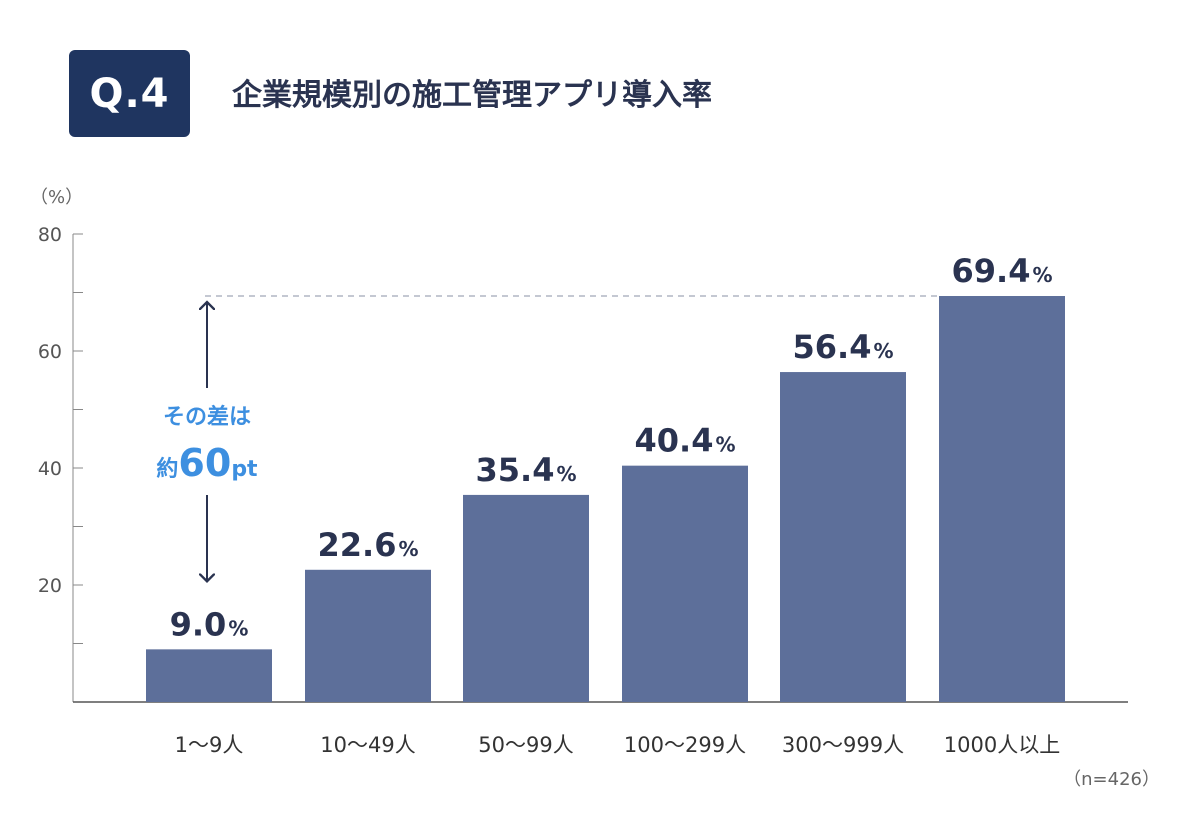 Image resolution: width=1200 pixels, height=816 pixels. I want to click on bar-value-label: 22.6%, so click(368, 545).